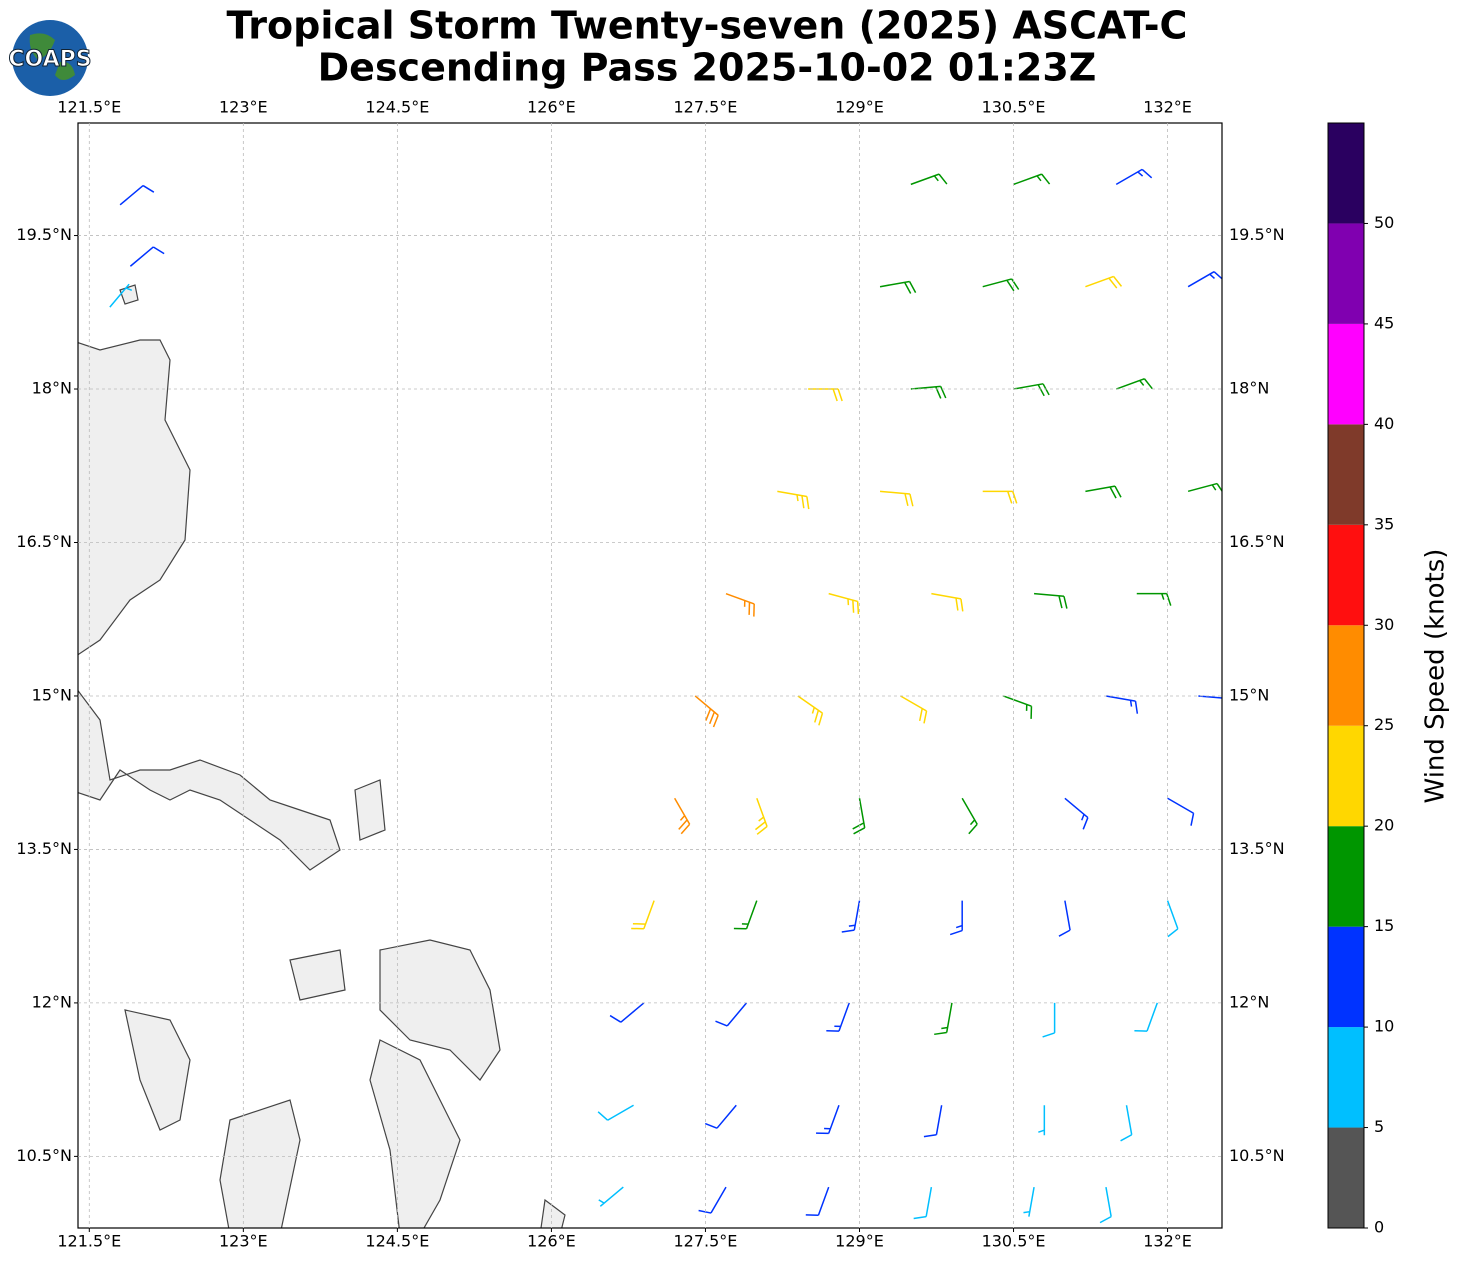 The image size is (1464, 1268). I want to click on panay, so click(260, 1163).